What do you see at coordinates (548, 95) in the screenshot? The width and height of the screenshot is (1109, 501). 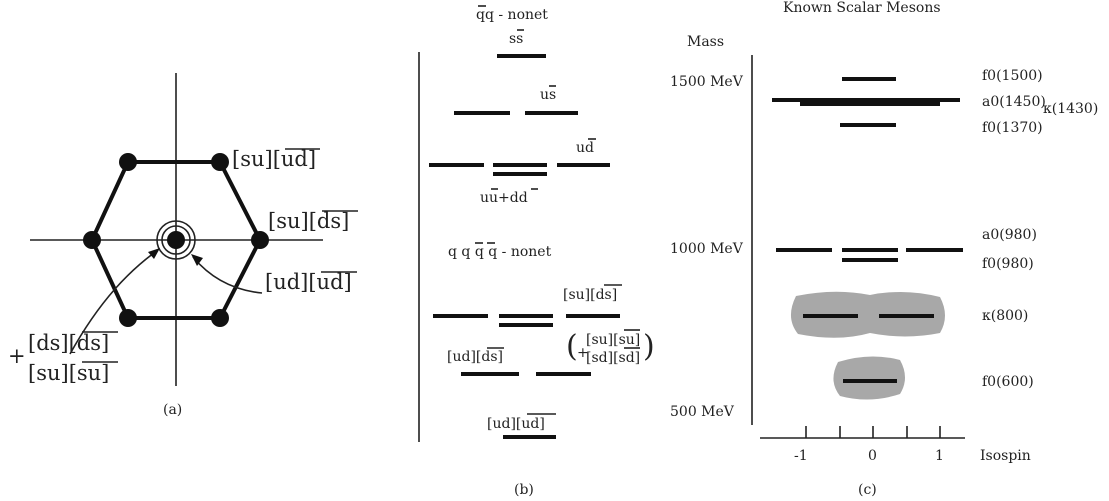 I see `label-us: us` at bounding box center [548, 95].